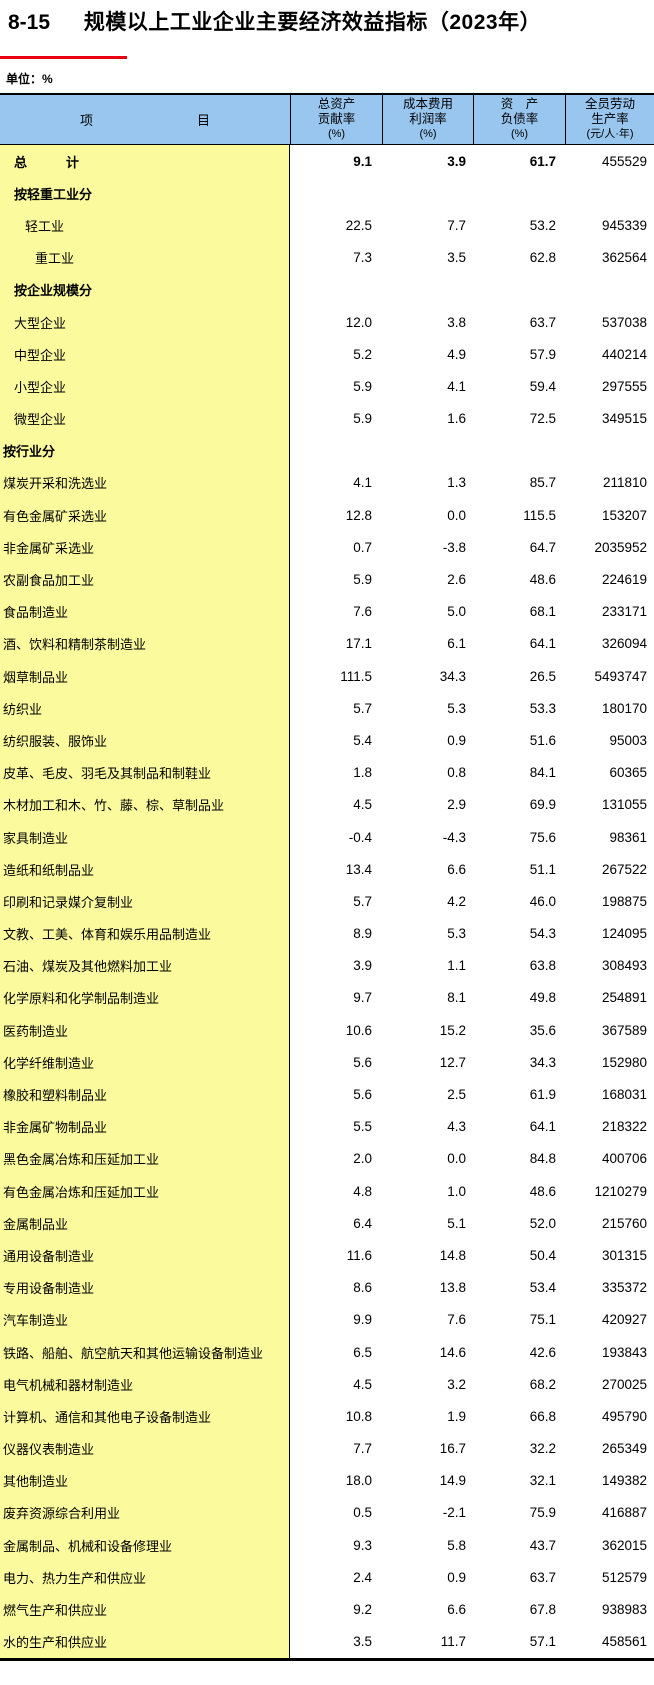 This screenshot has width=654, height=1685. I want to click on table-row: 其他制造业 18.0 14.9 32.1 149382, so click(327, 1480).